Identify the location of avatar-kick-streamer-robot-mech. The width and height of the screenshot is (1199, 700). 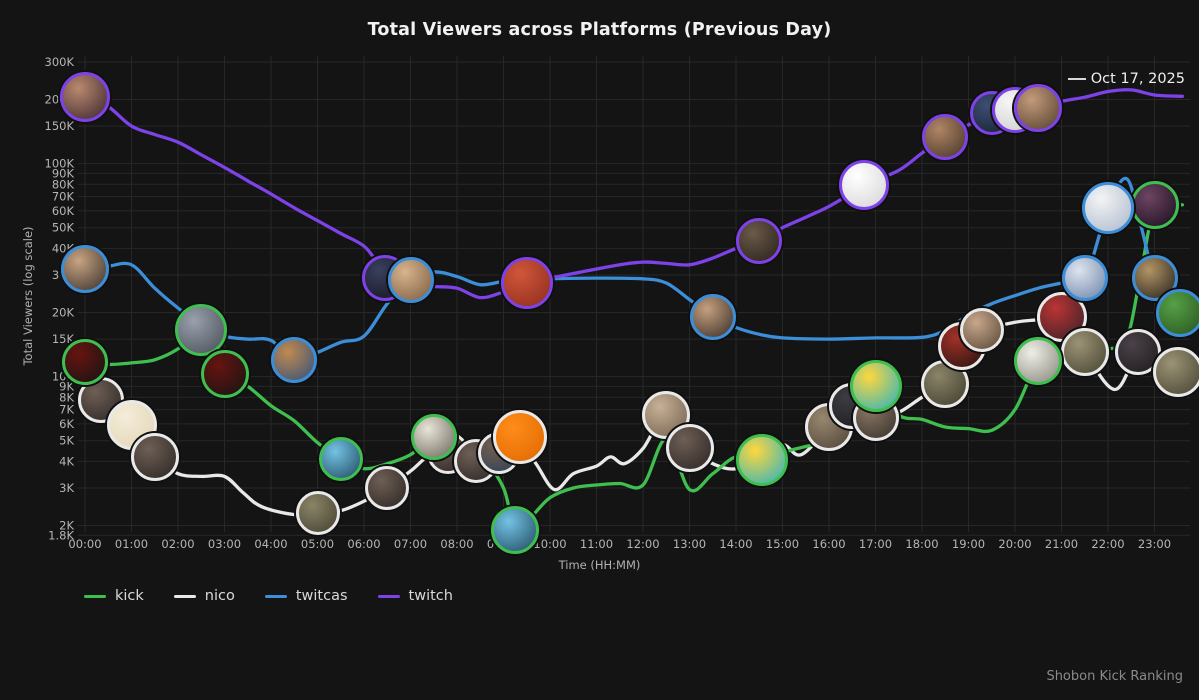
(201, 330).